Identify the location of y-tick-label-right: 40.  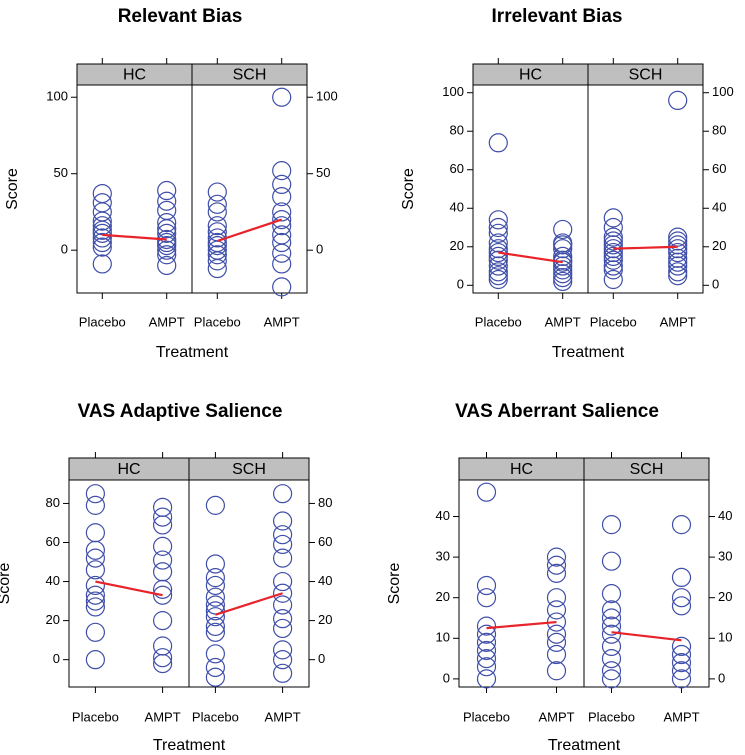
(325, 580).